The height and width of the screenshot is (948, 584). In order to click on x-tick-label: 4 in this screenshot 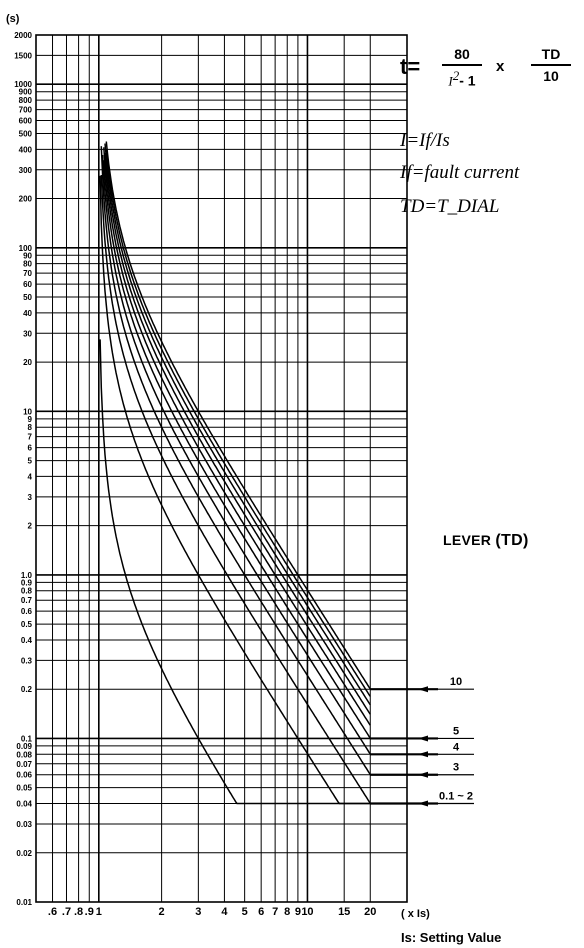, I will do `click(224, 912)`.